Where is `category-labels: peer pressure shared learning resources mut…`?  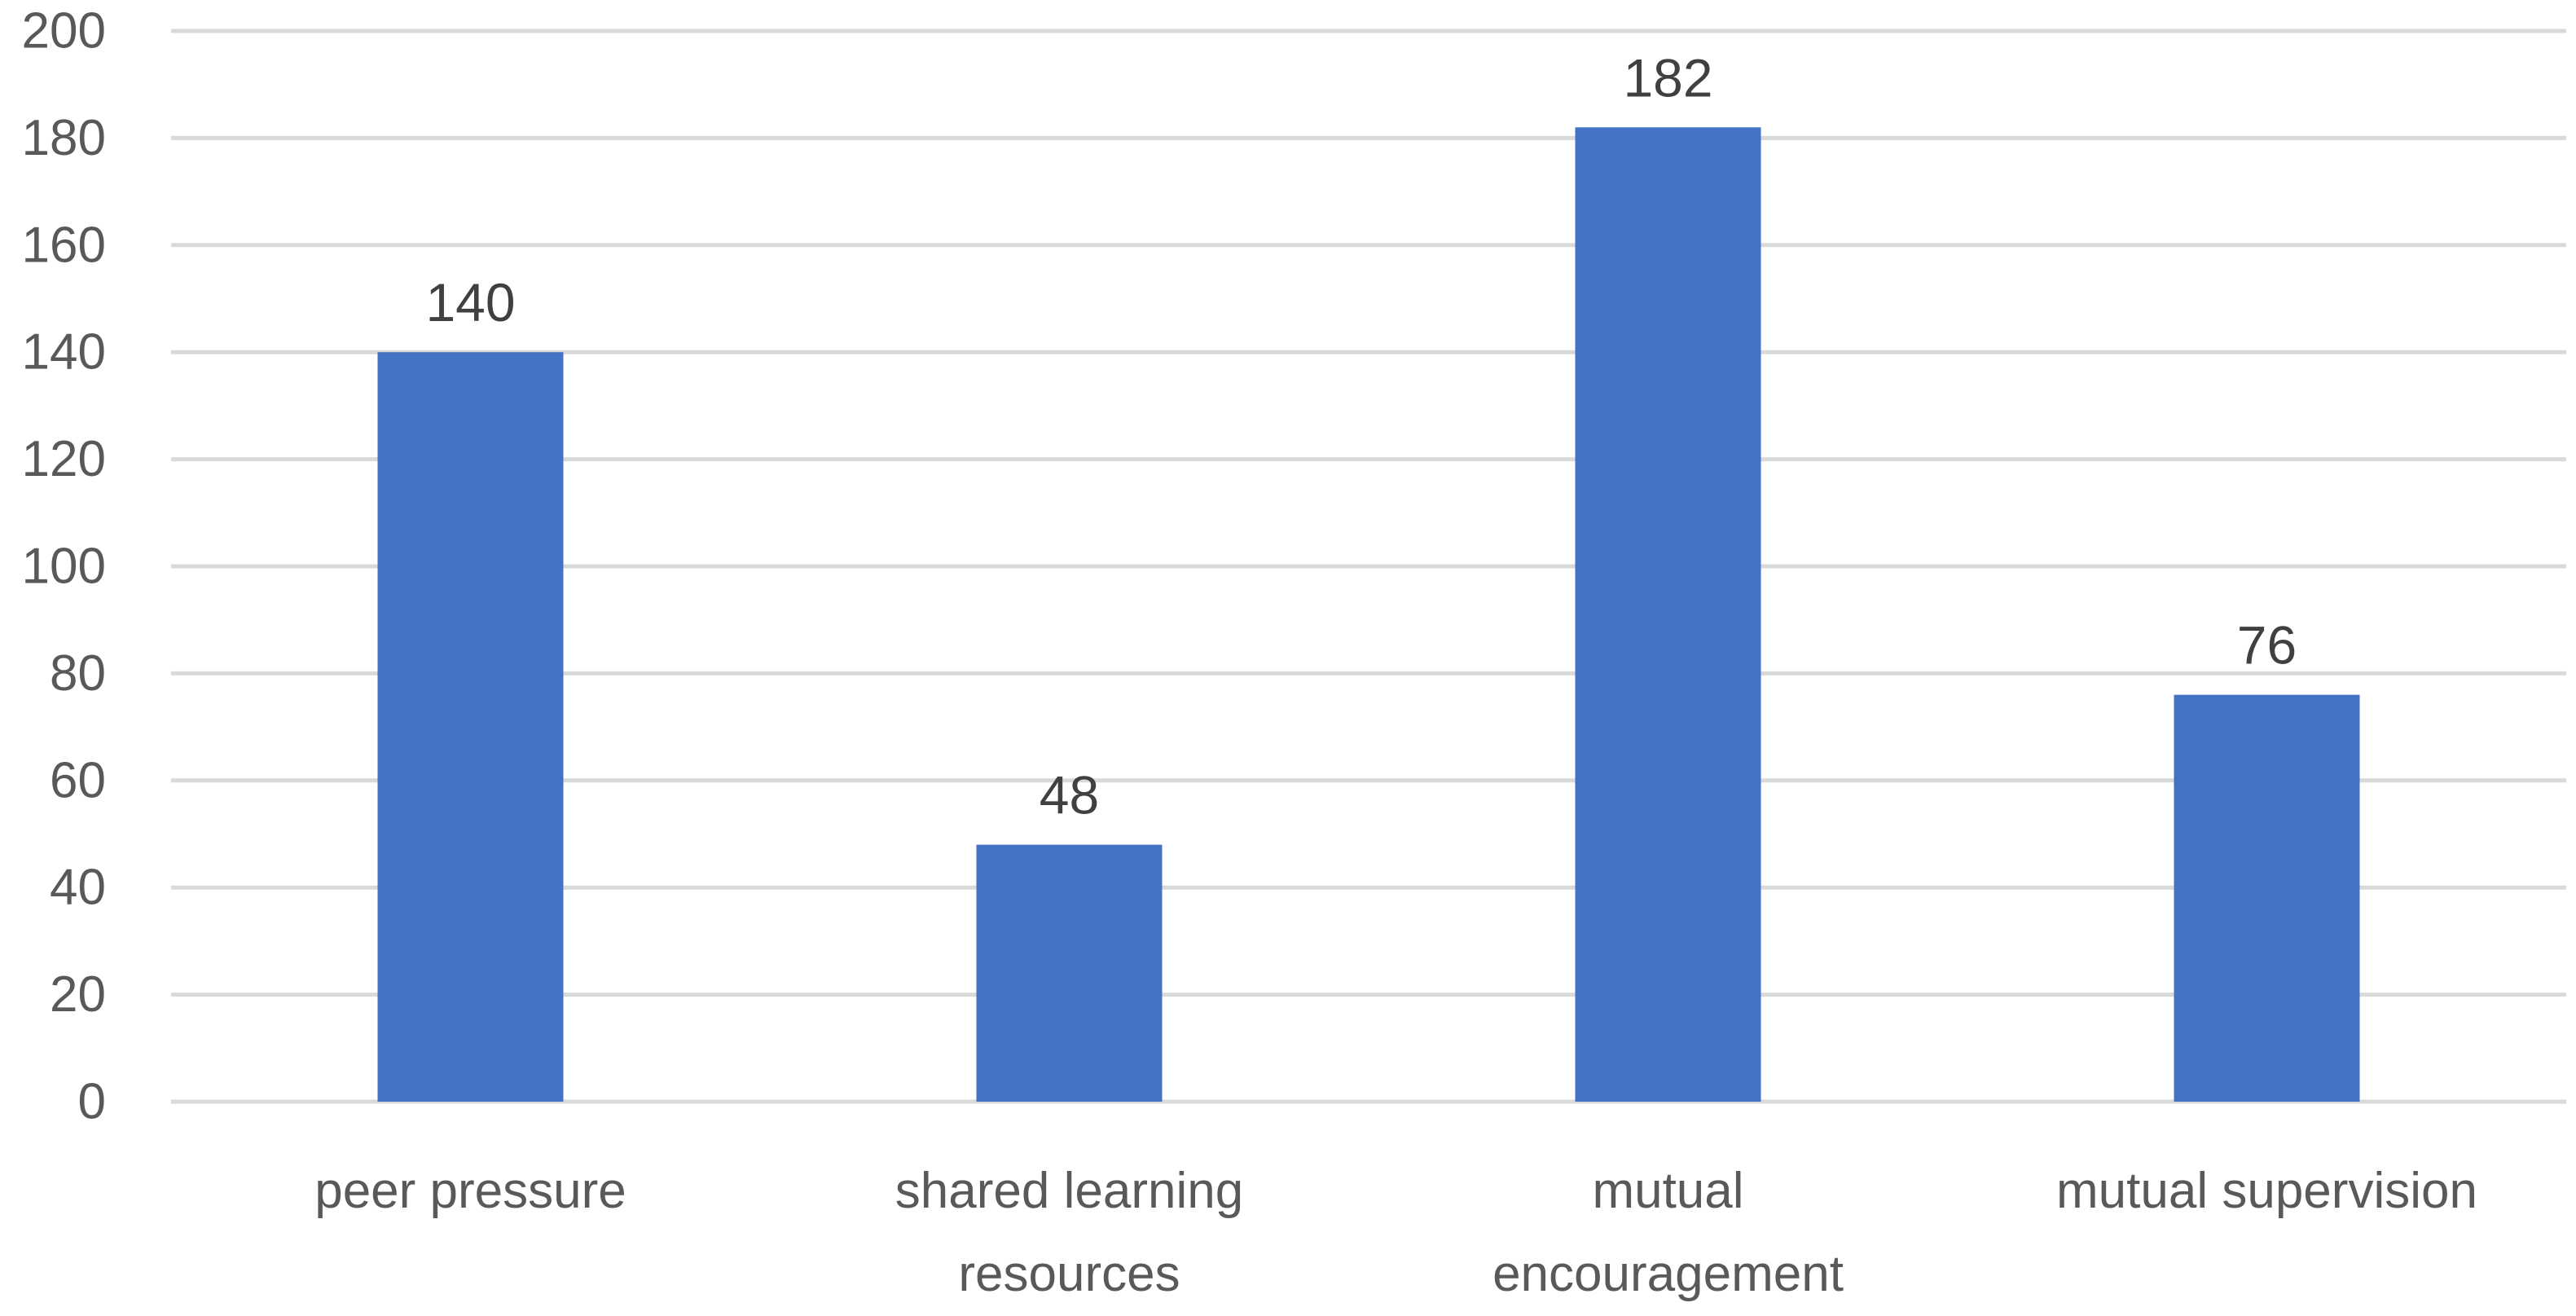
category-labels: peer pressure shared learning resources mut… is located at coordinates (1395, 1233).